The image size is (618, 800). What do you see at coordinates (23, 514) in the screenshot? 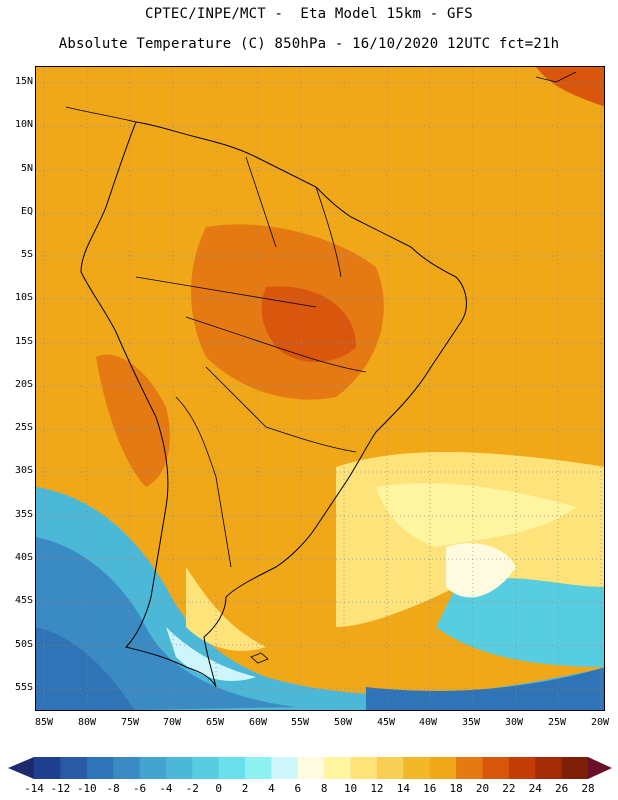
I see `lat-label: 35S` at bounding box center [23, 514].